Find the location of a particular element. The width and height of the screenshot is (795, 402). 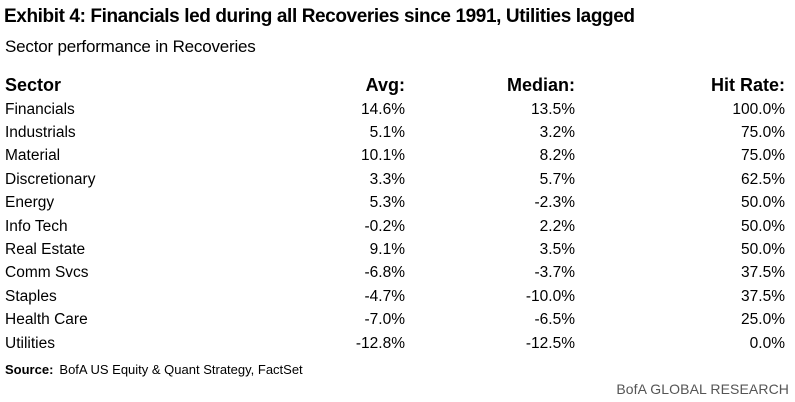

cell-avg: 9.1% is located at coordinates (387, 250).